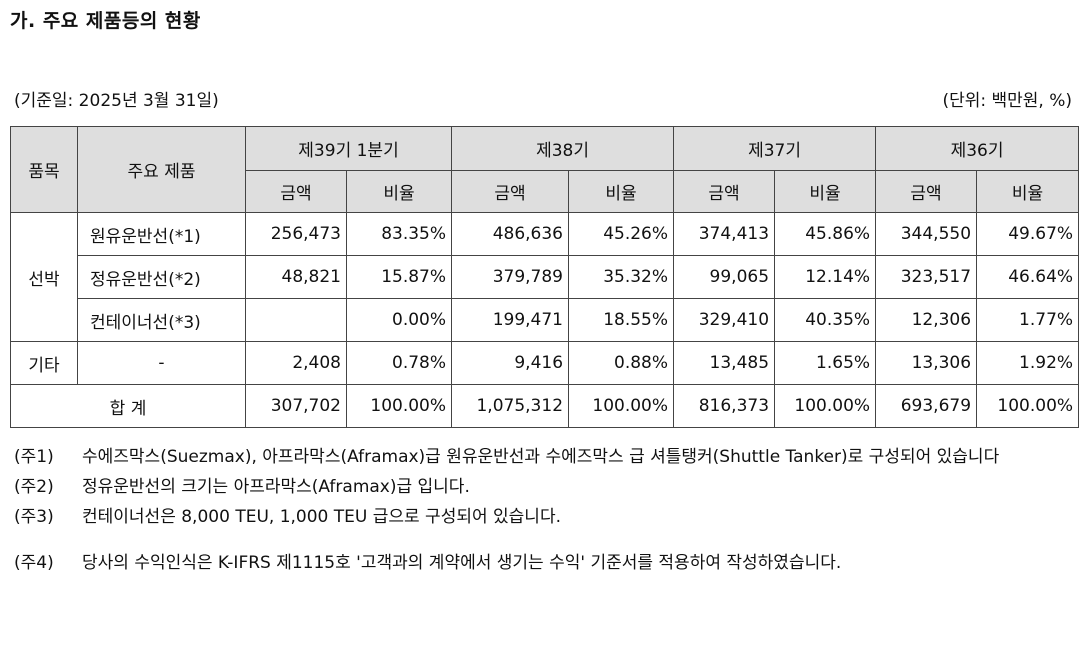  I want to click on product-cell: 원유운반선(*1), so click(161, 234).